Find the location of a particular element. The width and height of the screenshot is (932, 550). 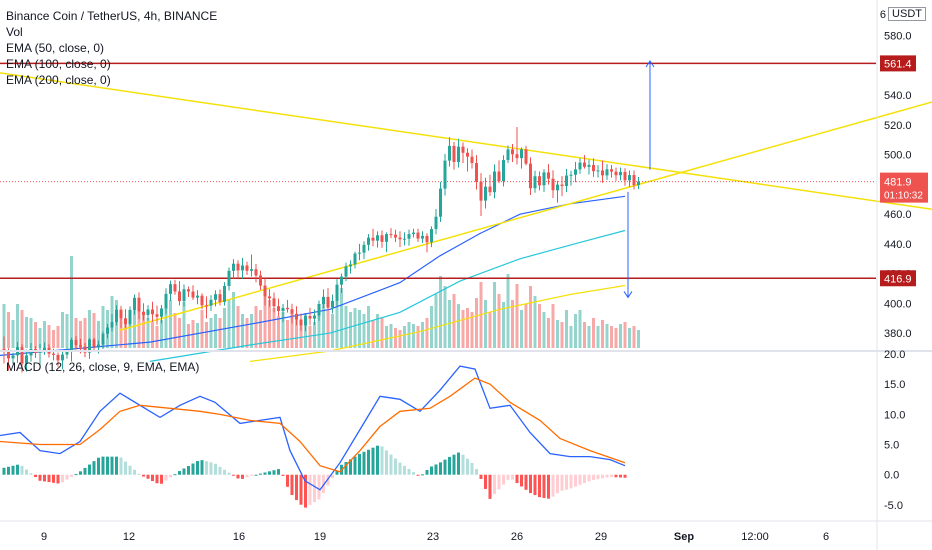

level-price-label-box is located at coordinates (898, 278).